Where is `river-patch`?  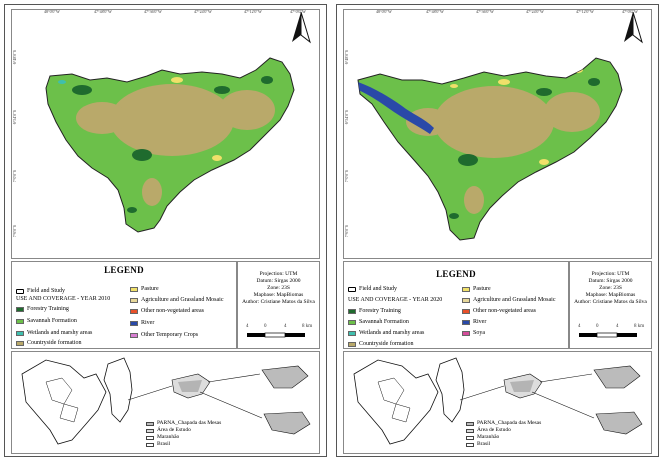
river-patch is located at coordinates (396, 108).